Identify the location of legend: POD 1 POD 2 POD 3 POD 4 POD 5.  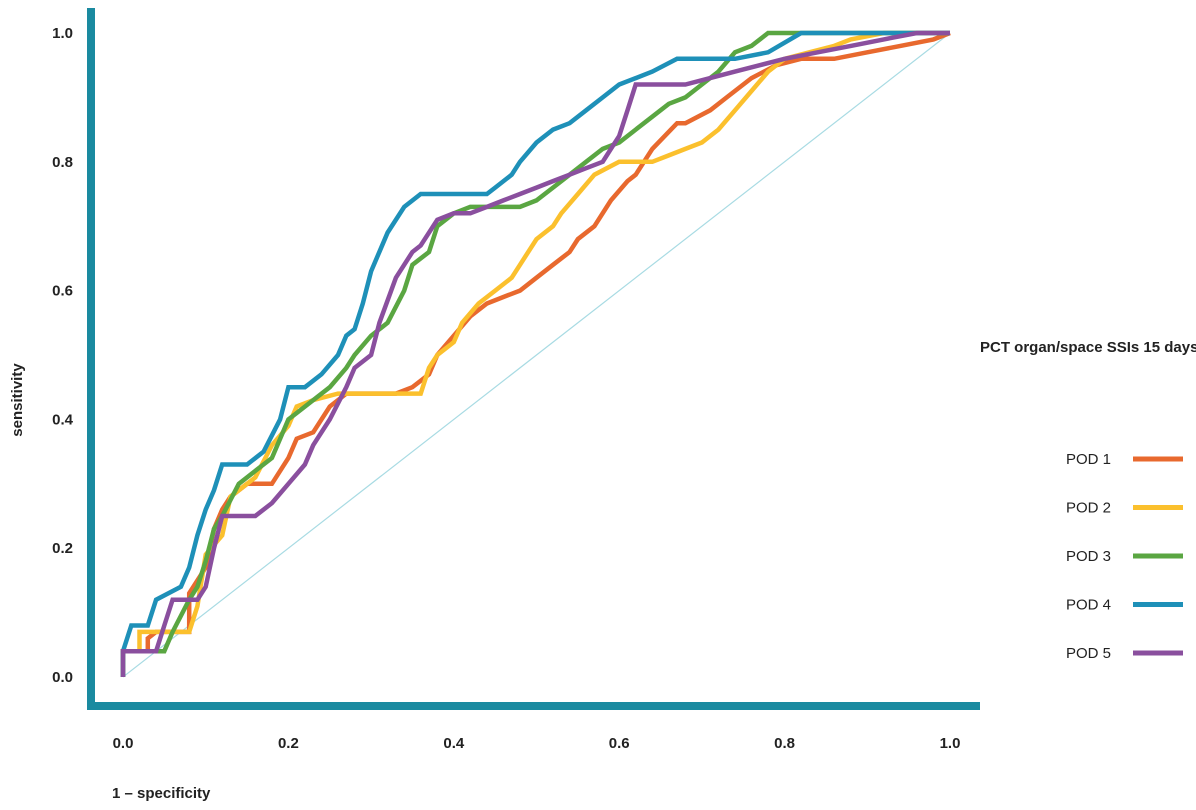
(1124, 556).